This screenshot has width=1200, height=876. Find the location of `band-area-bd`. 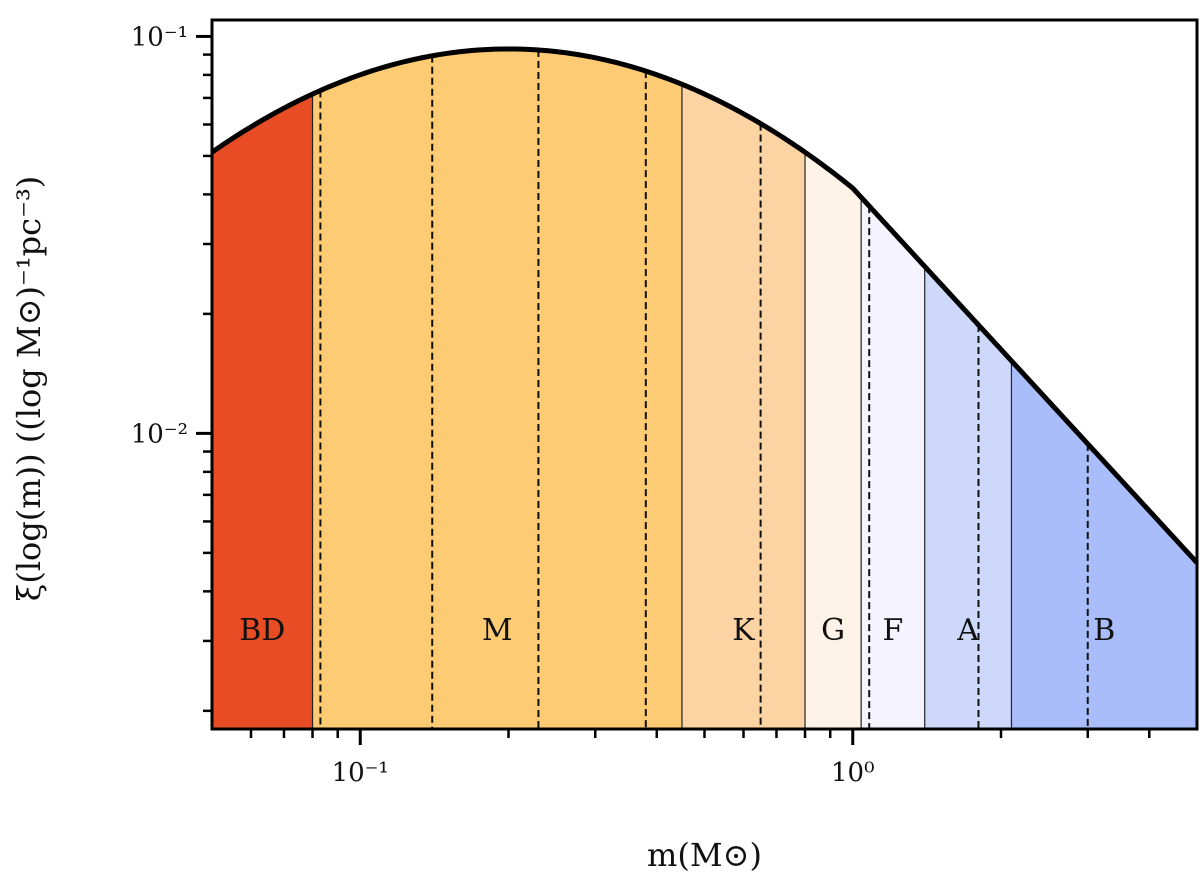

band-area-bd is located at coordinates (262, 411).